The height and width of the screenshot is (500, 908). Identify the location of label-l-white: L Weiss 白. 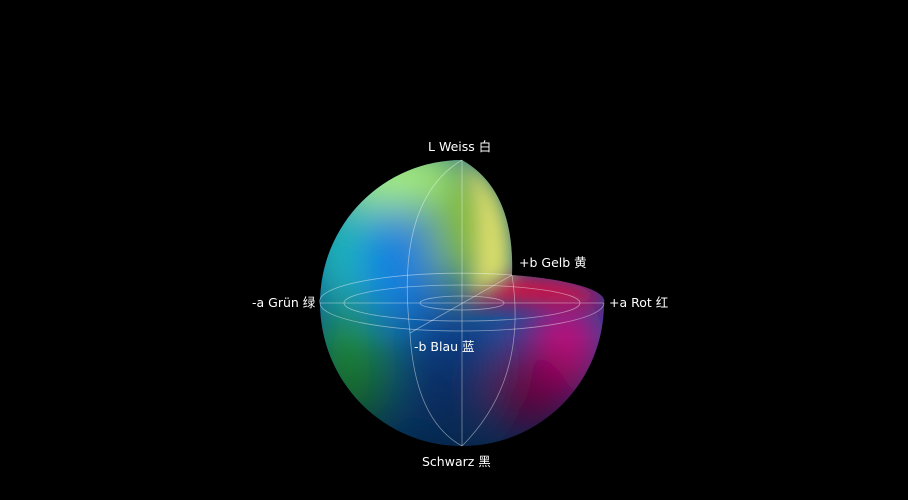
(460, 146).